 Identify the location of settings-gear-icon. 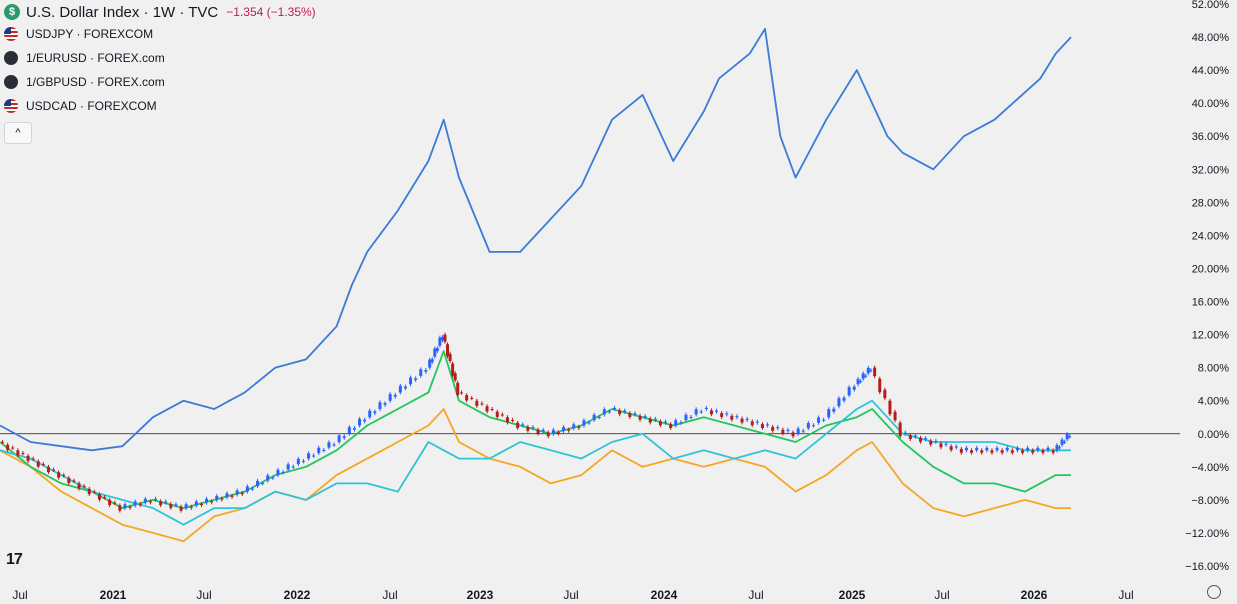
(1214, 592).